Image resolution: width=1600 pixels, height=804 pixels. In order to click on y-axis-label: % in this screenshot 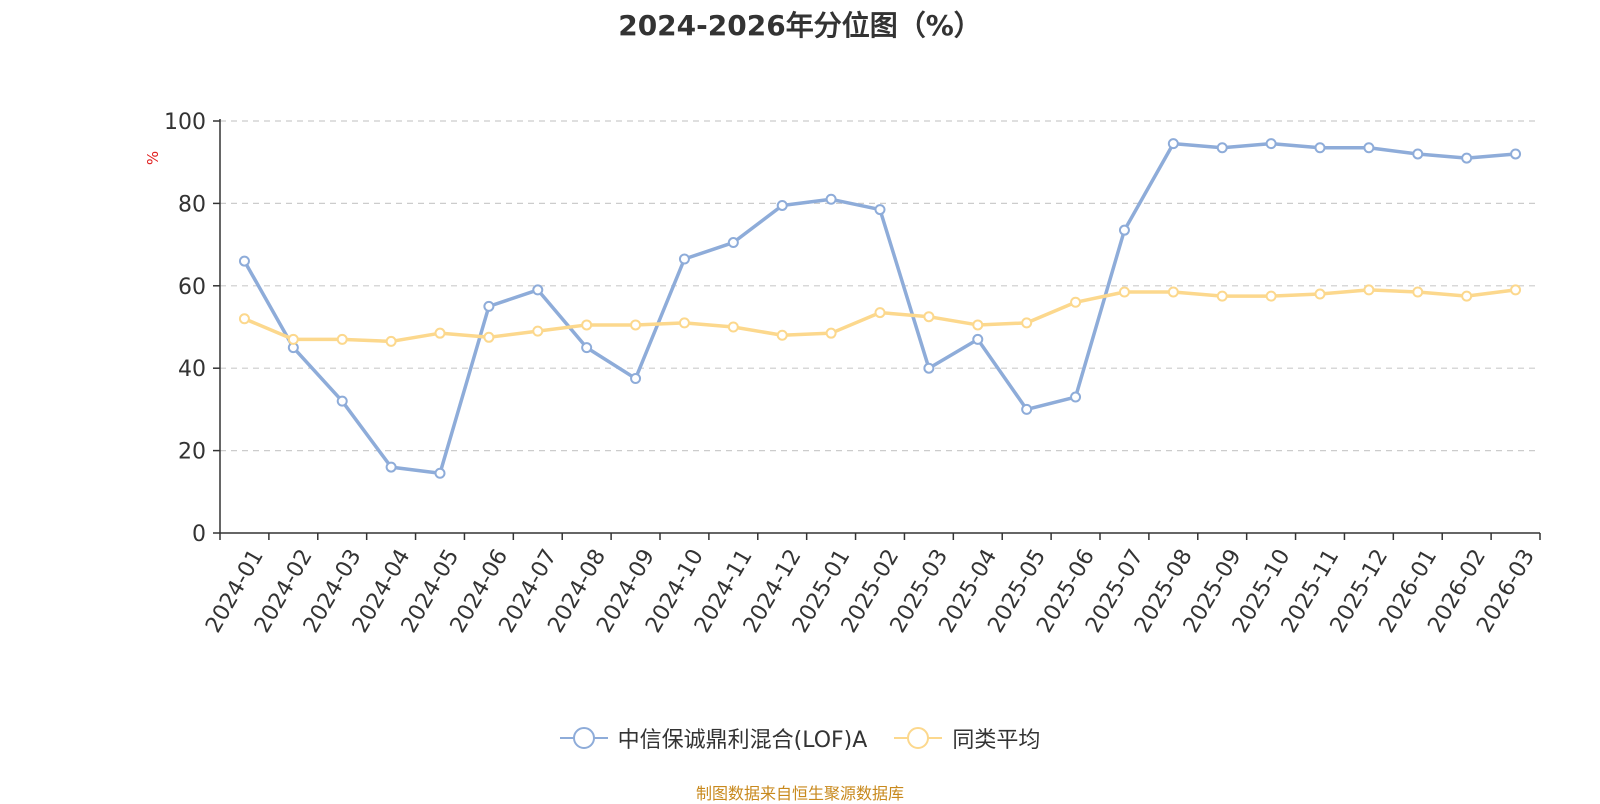, I will do `click(153, 158)`.